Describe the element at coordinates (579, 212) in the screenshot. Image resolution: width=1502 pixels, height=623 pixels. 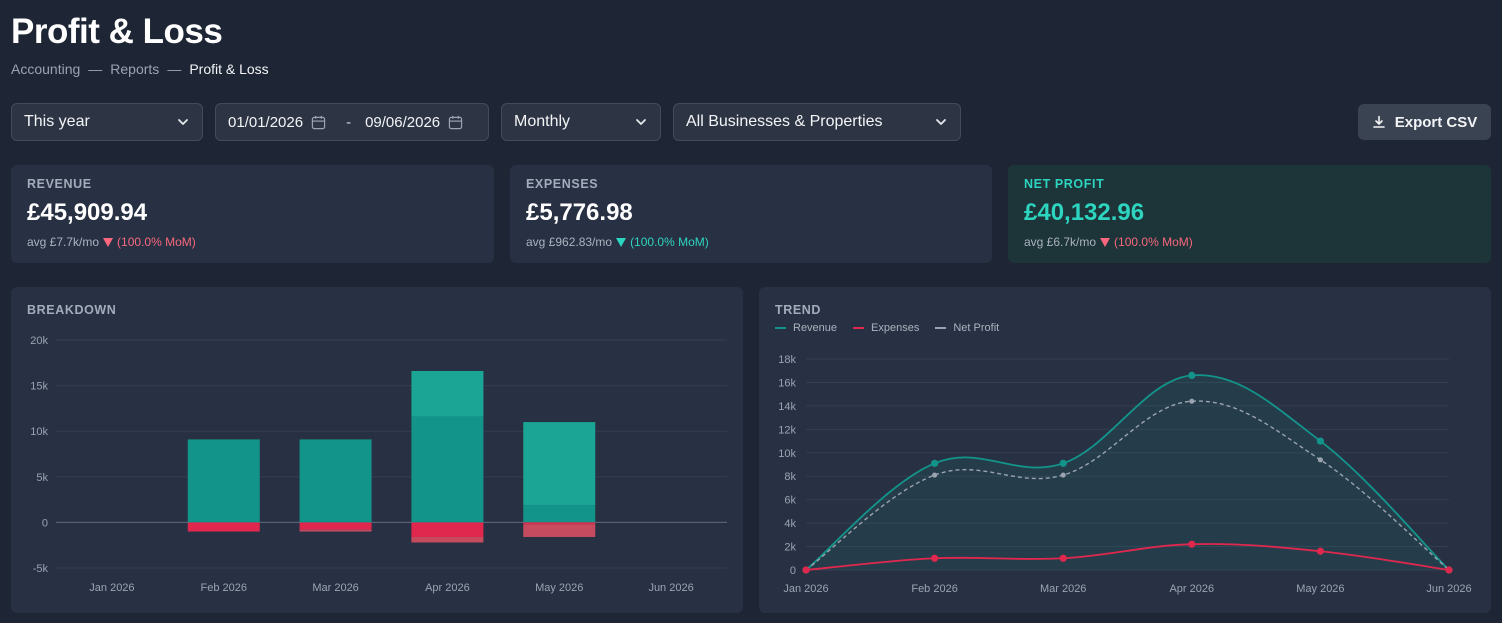
I see `kpi-value: £5,776.98` at that location.